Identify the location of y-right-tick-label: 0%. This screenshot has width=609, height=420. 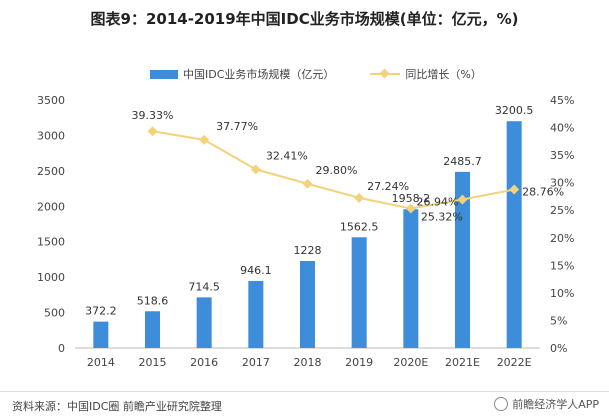
(558, 348).